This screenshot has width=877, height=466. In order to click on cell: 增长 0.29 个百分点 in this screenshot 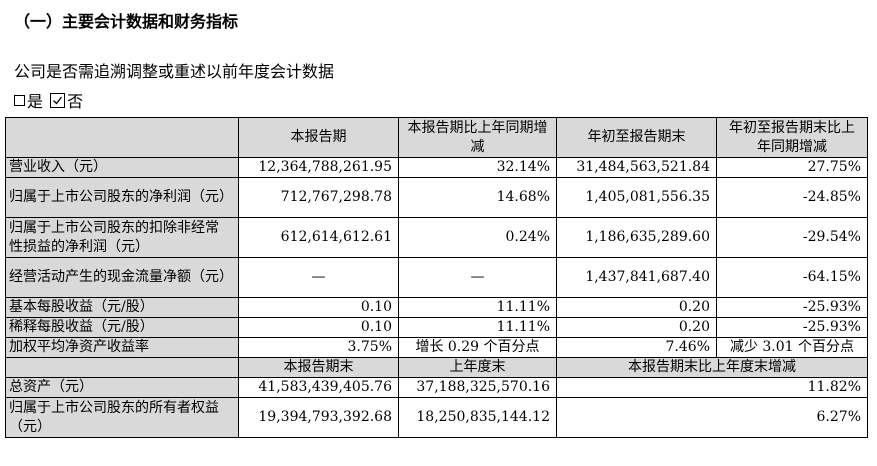, I will do `click(477, 347)`.